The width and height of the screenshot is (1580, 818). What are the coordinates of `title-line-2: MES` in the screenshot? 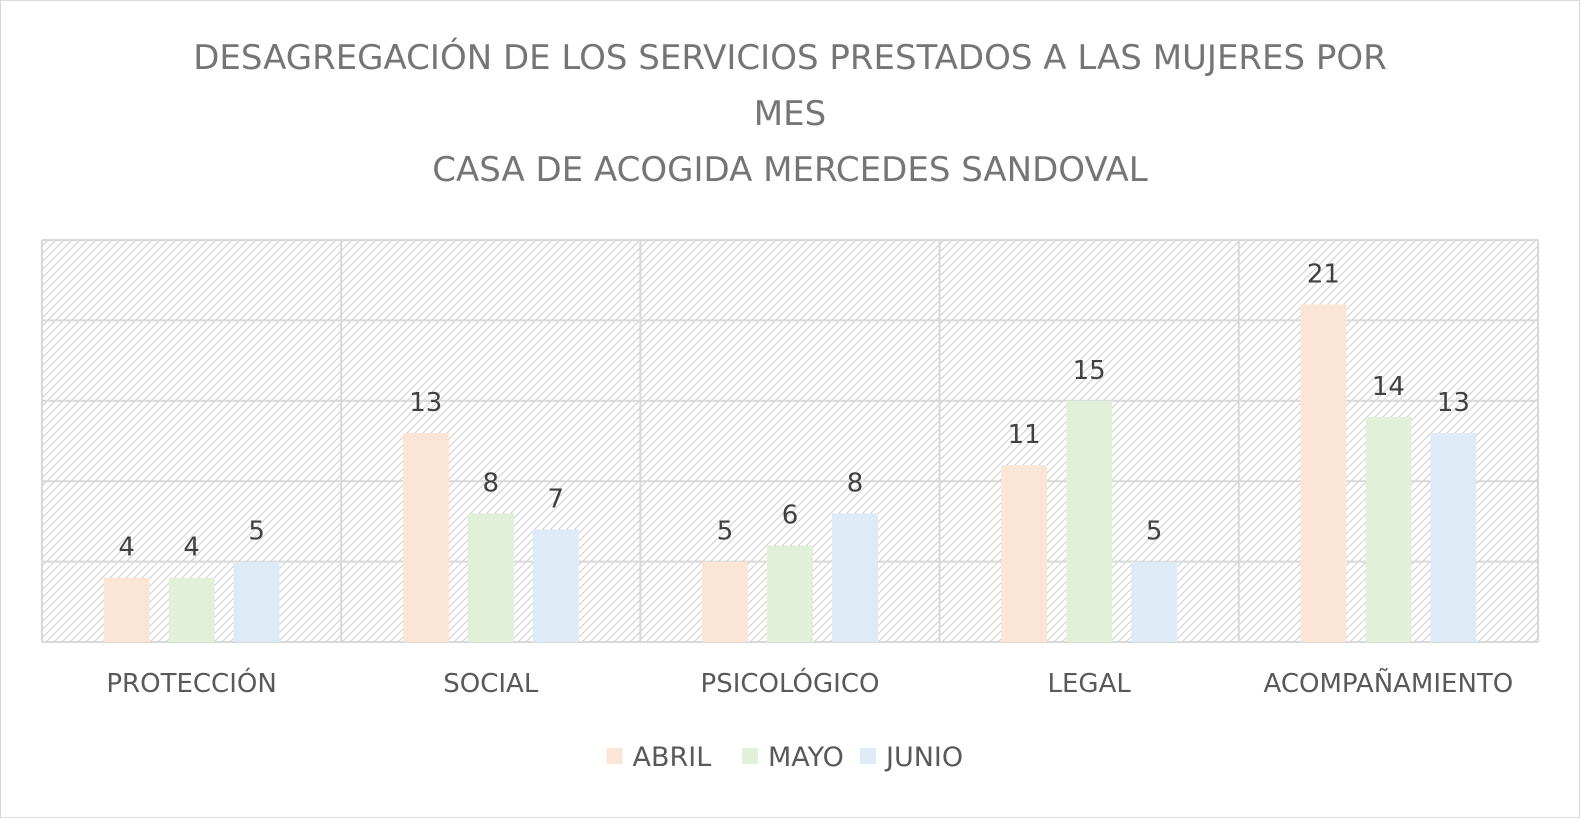 It's located at (790, 114).